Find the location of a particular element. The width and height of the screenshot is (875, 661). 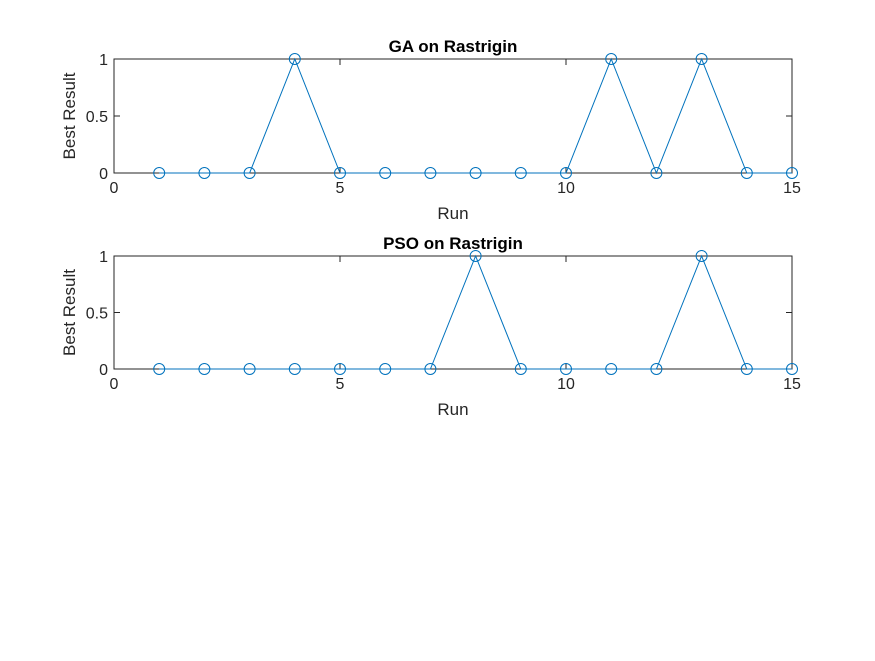

axes-box is located at coordinates (453, 116).